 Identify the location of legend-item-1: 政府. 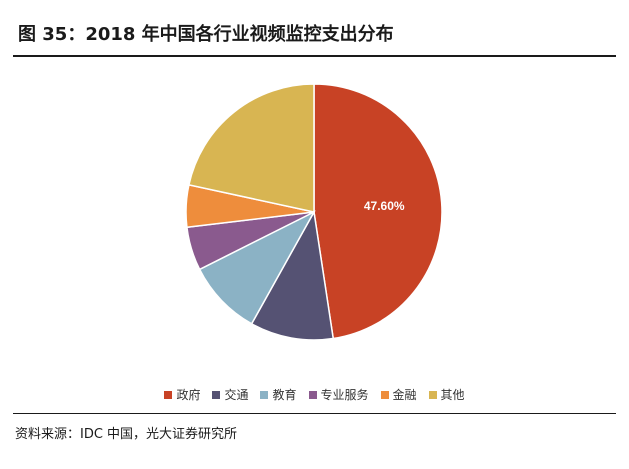
(182, 394).